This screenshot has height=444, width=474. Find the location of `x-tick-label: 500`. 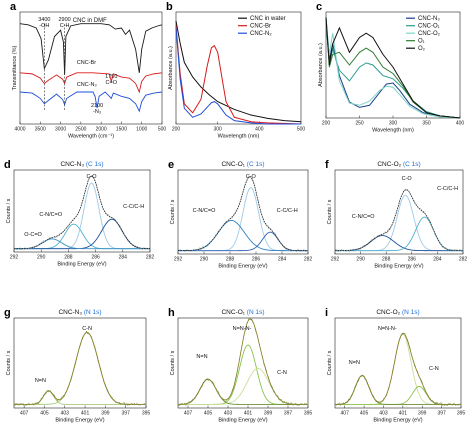

x-tick-label: 500 is located at coordinates (162, 130).